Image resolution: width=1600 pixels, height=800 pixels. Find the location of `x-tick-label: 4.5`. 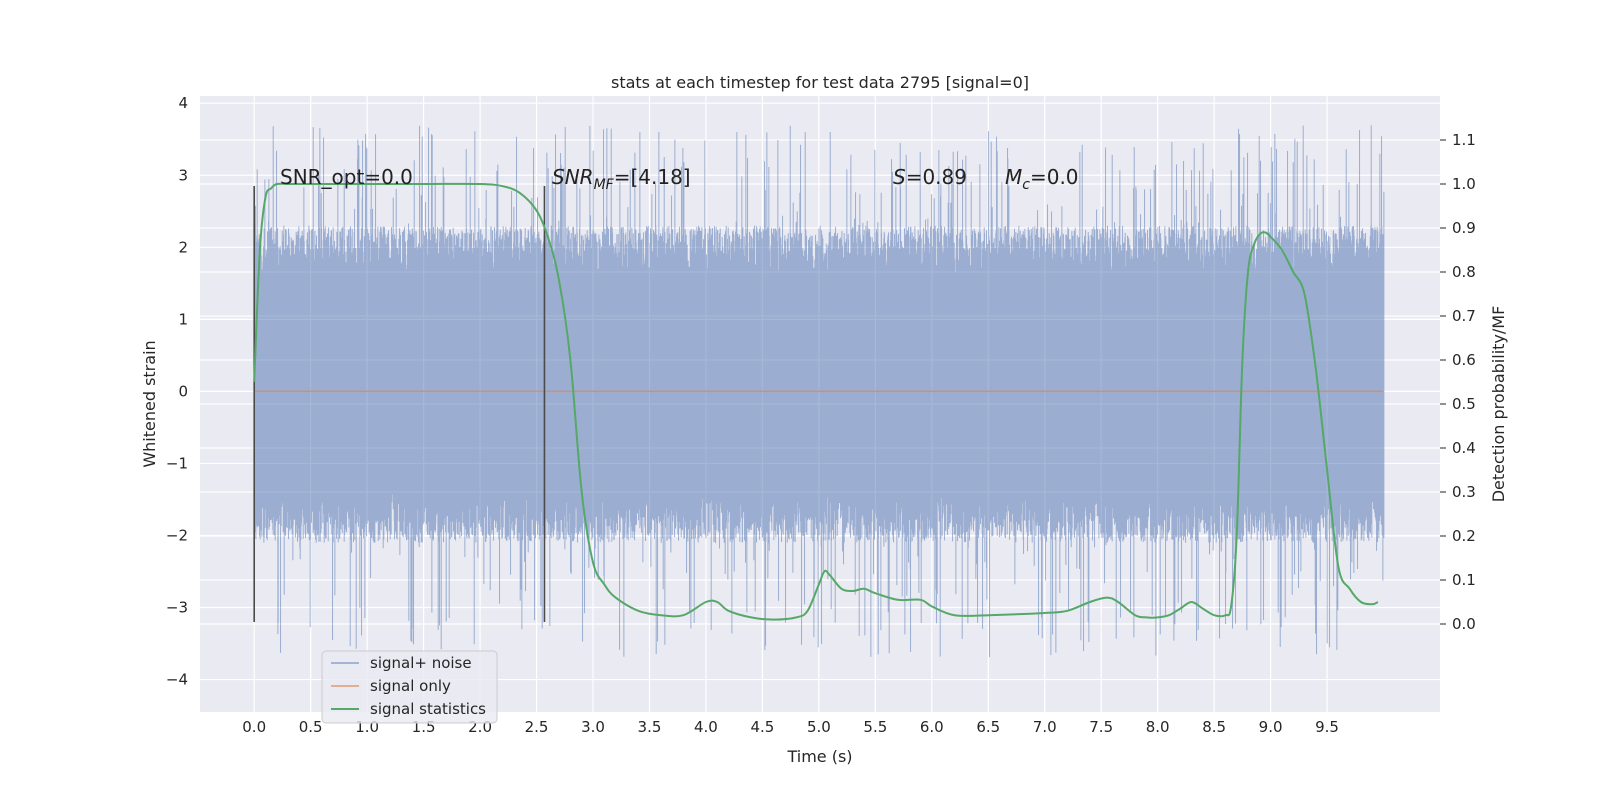

x-tick-label: 4.5 is located at coordinates (762, 727).